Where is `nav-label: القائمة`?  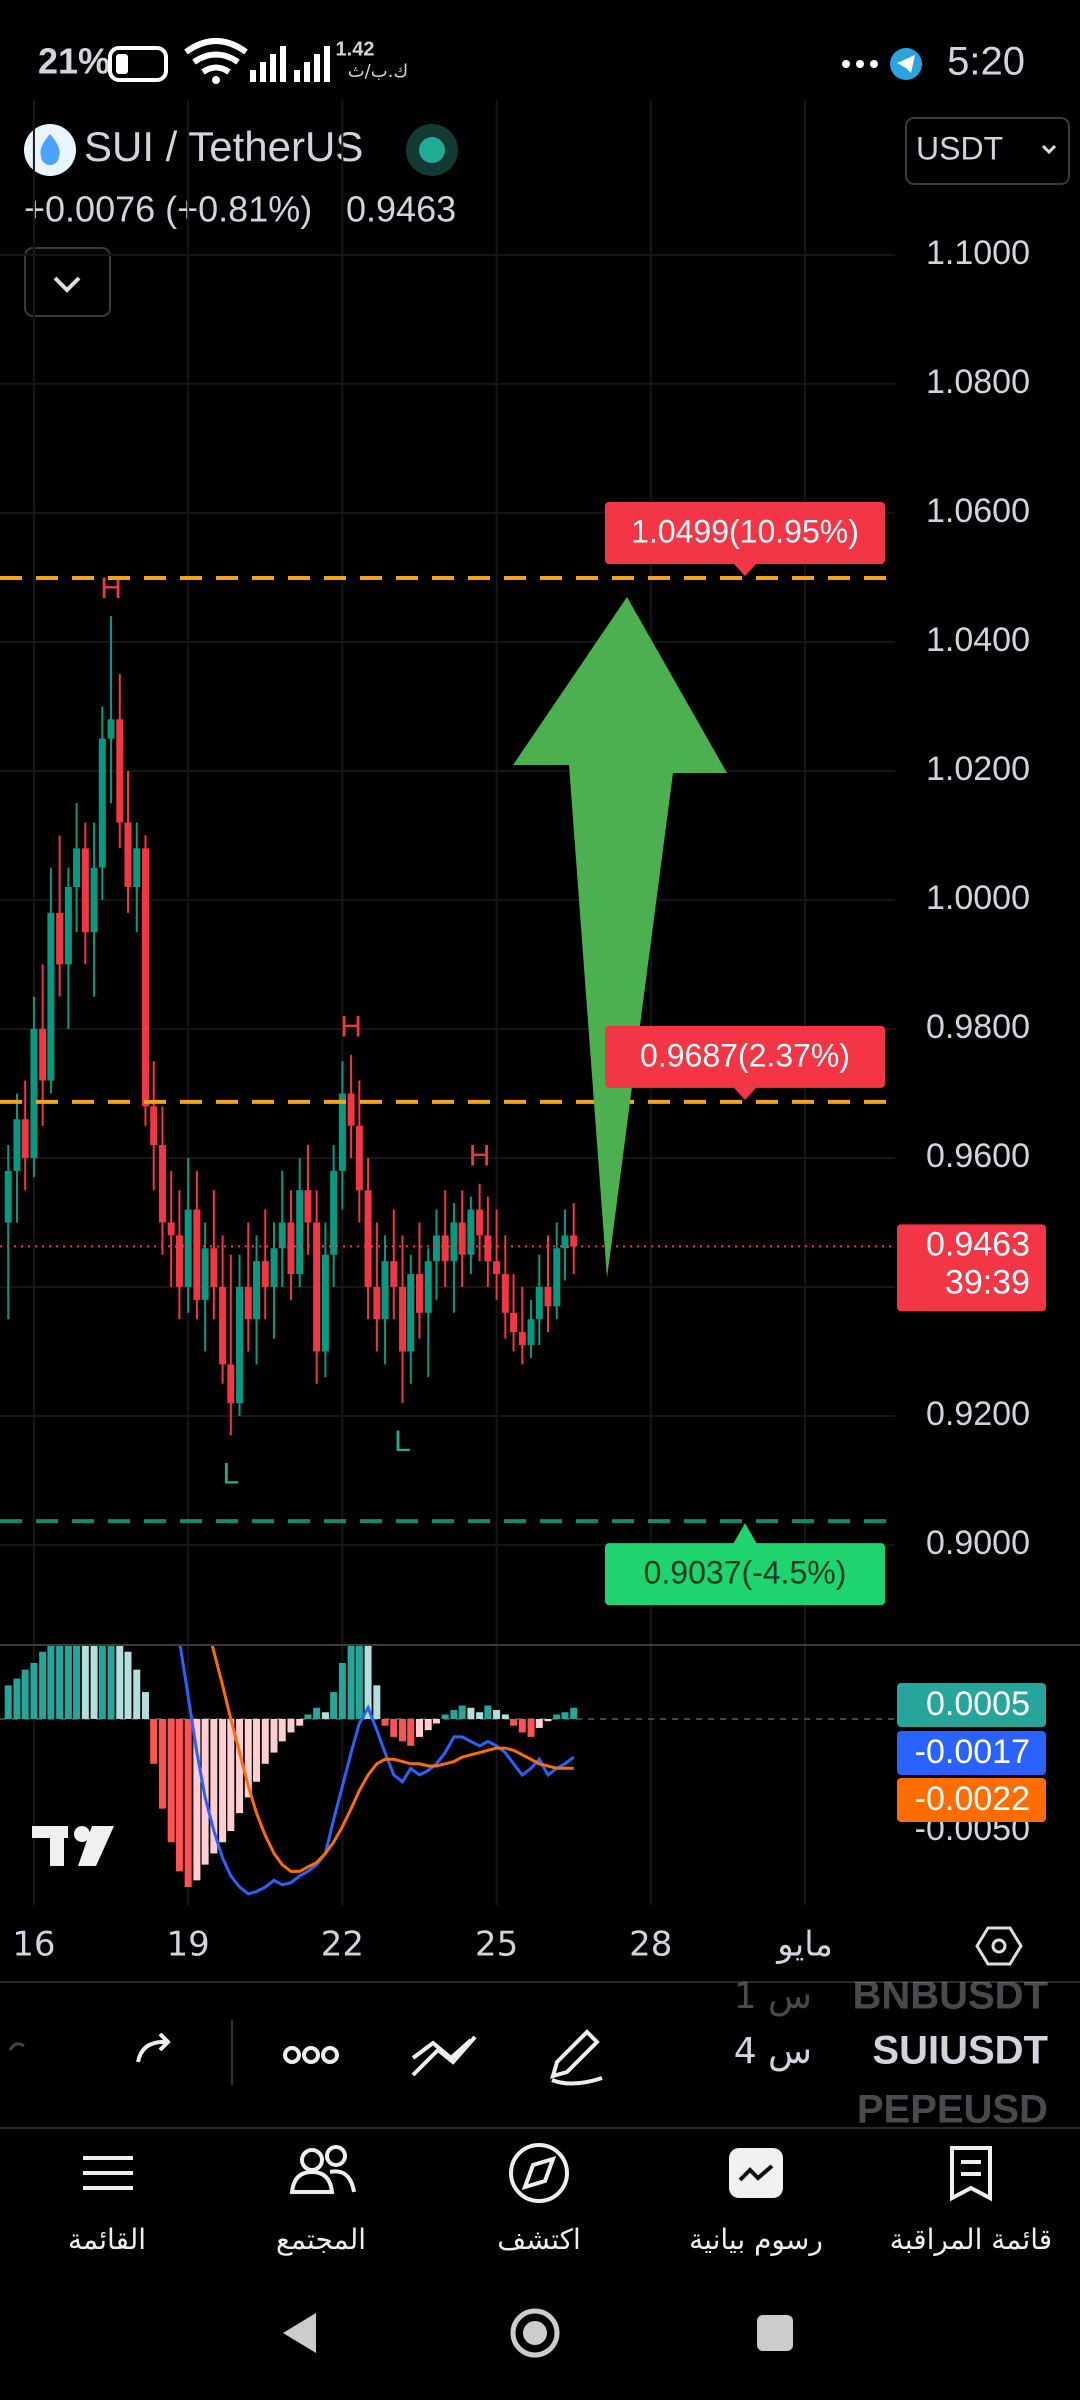 nav-label: القائمة is located at coordinates (107, 2239).